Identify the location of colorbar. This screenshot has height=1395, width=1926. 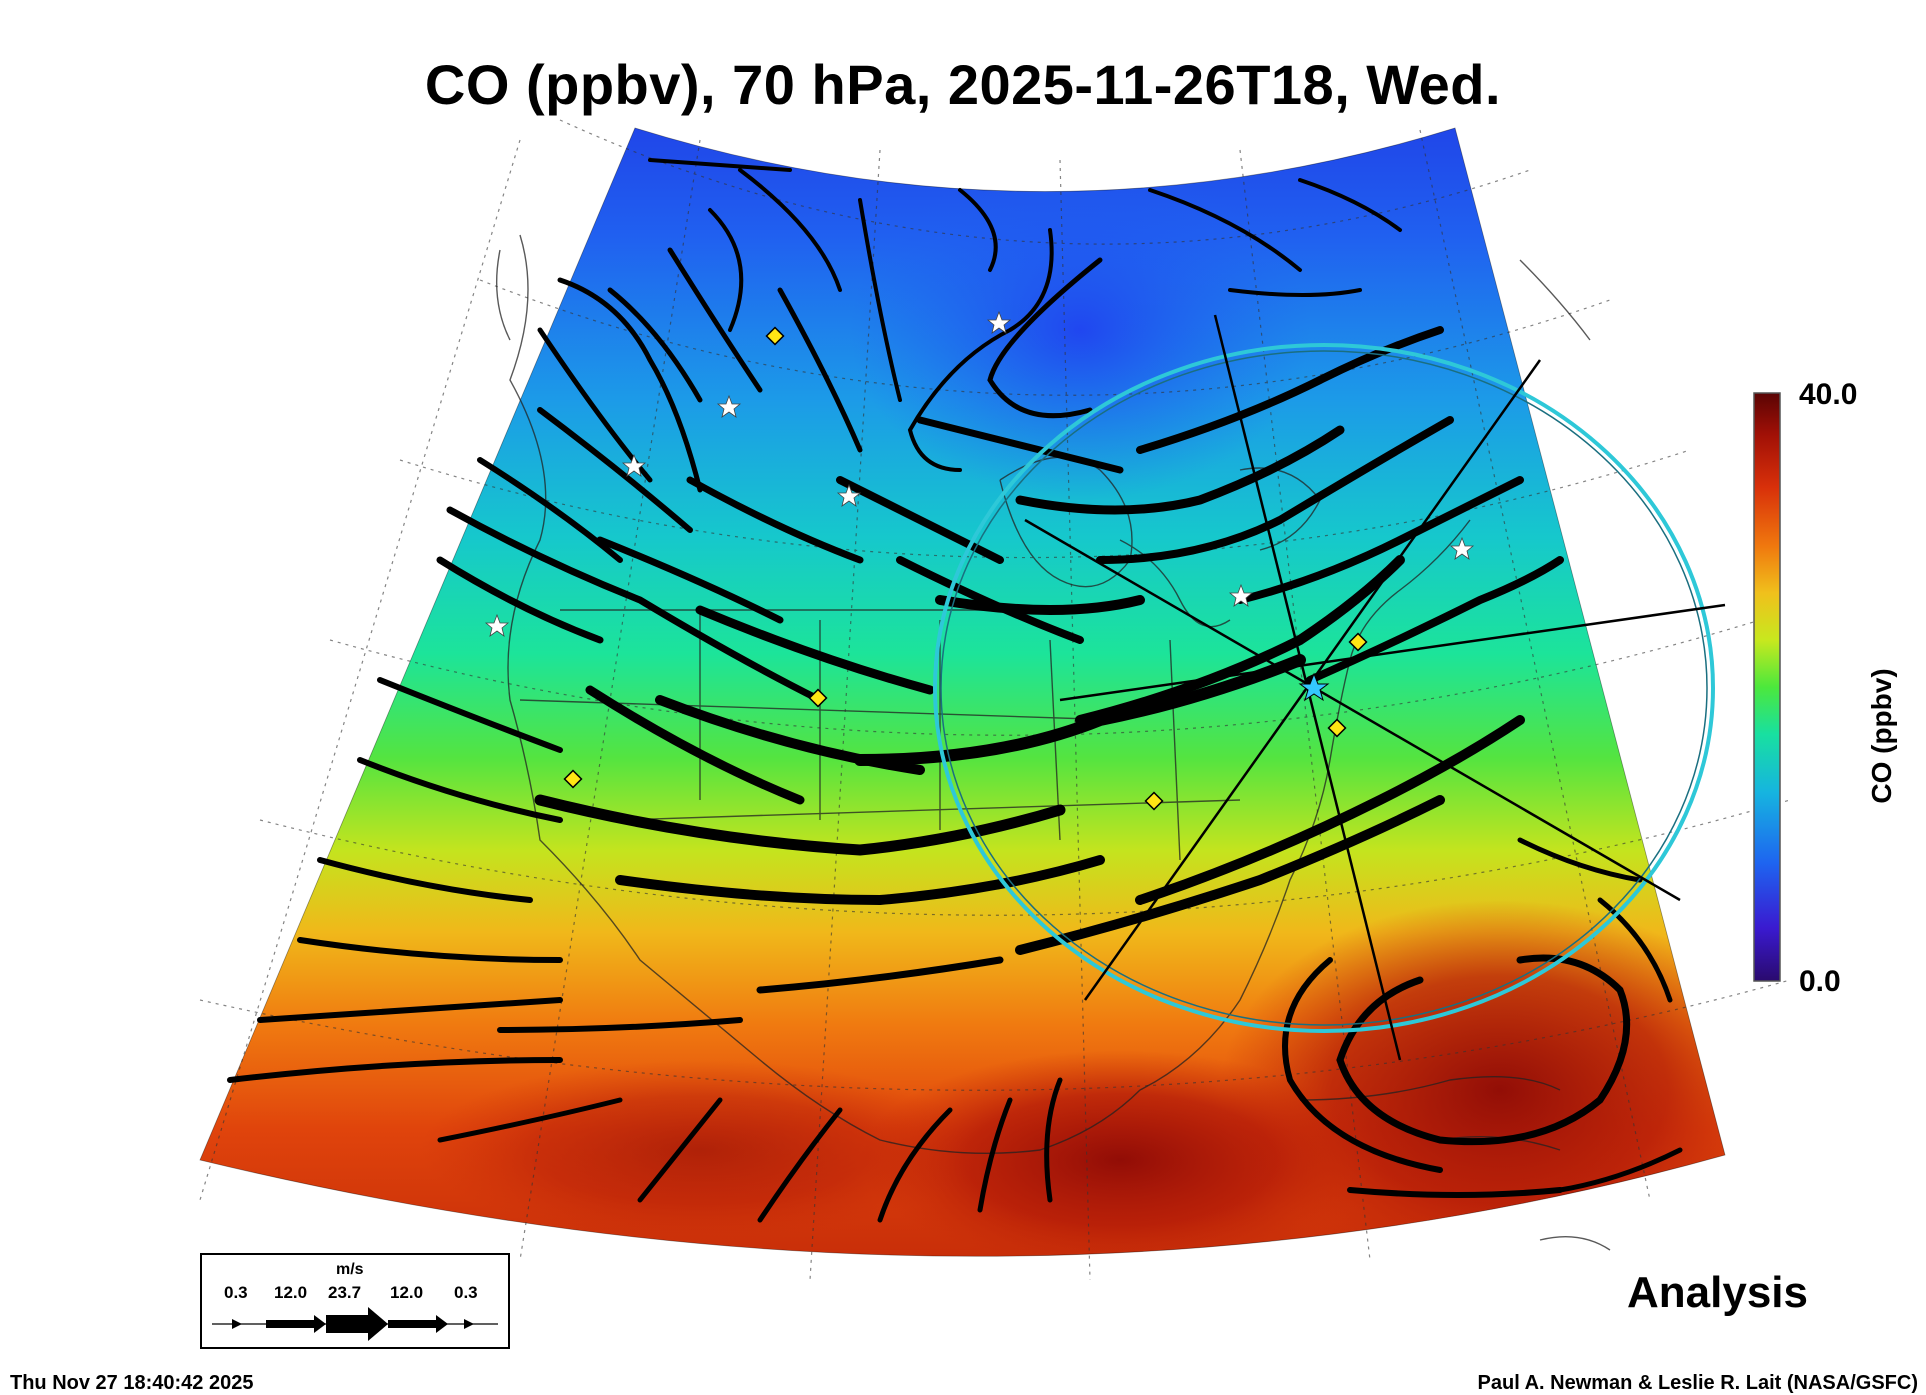
(1767, 687).